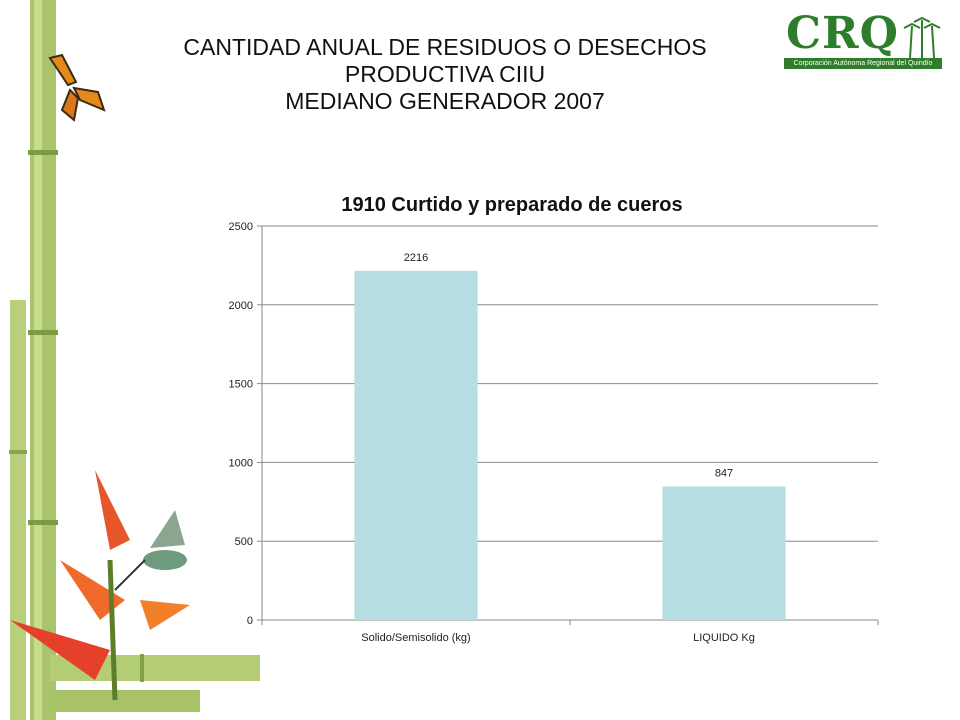 This screenshot has height=720, width=960. What do you see at coordinates (241, 306) in the screenshot?
I see `y-tick-label: 2000` at bounding box center [241, 306].